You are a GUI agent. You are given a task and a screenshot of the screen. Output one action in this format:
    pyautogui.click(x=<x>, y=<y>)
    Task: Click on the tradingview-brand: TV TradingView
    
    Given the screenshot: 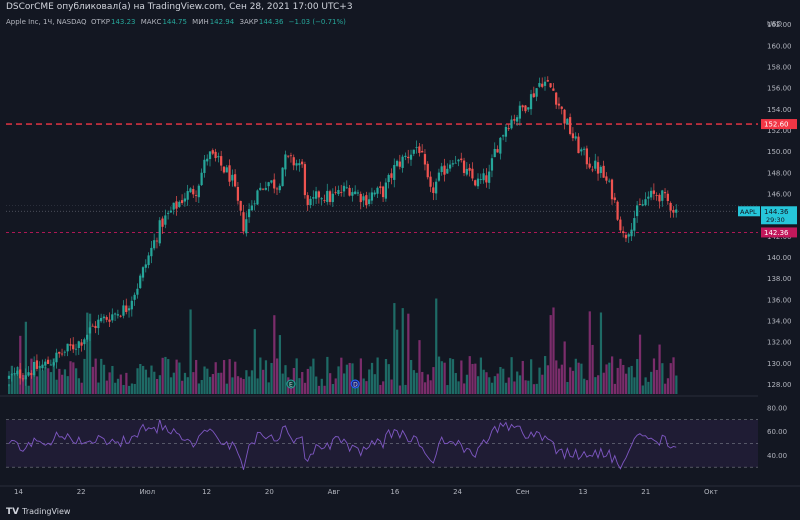 What is the action you would take?
    pyautogui.click(x=38, y=512)
    